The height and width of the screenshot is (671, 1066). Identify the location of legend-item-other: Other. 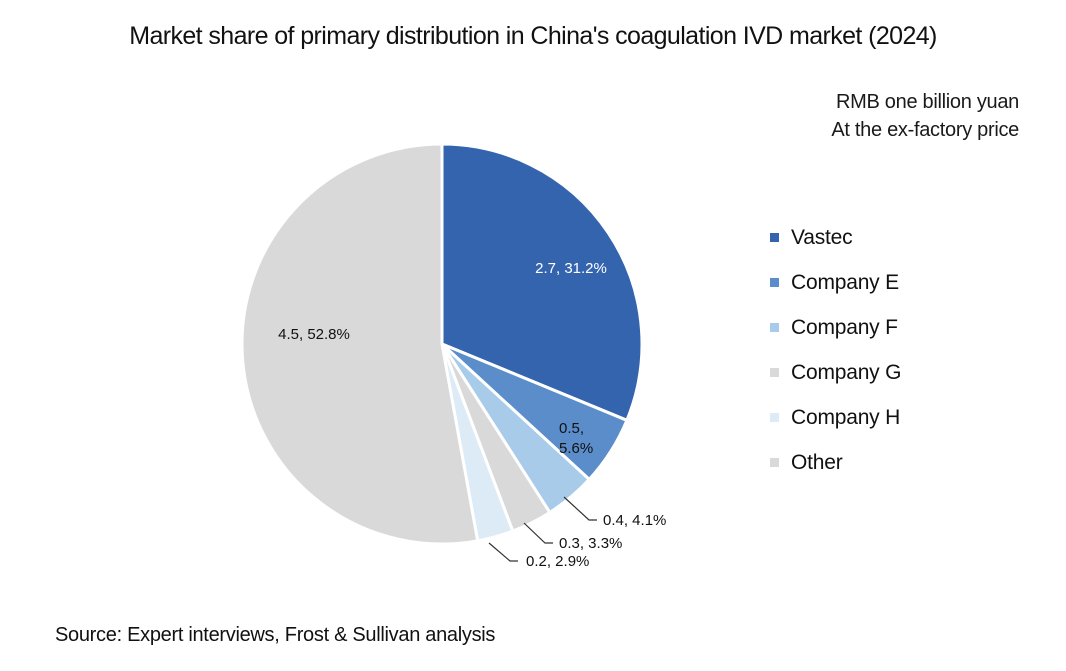
(835, 462).